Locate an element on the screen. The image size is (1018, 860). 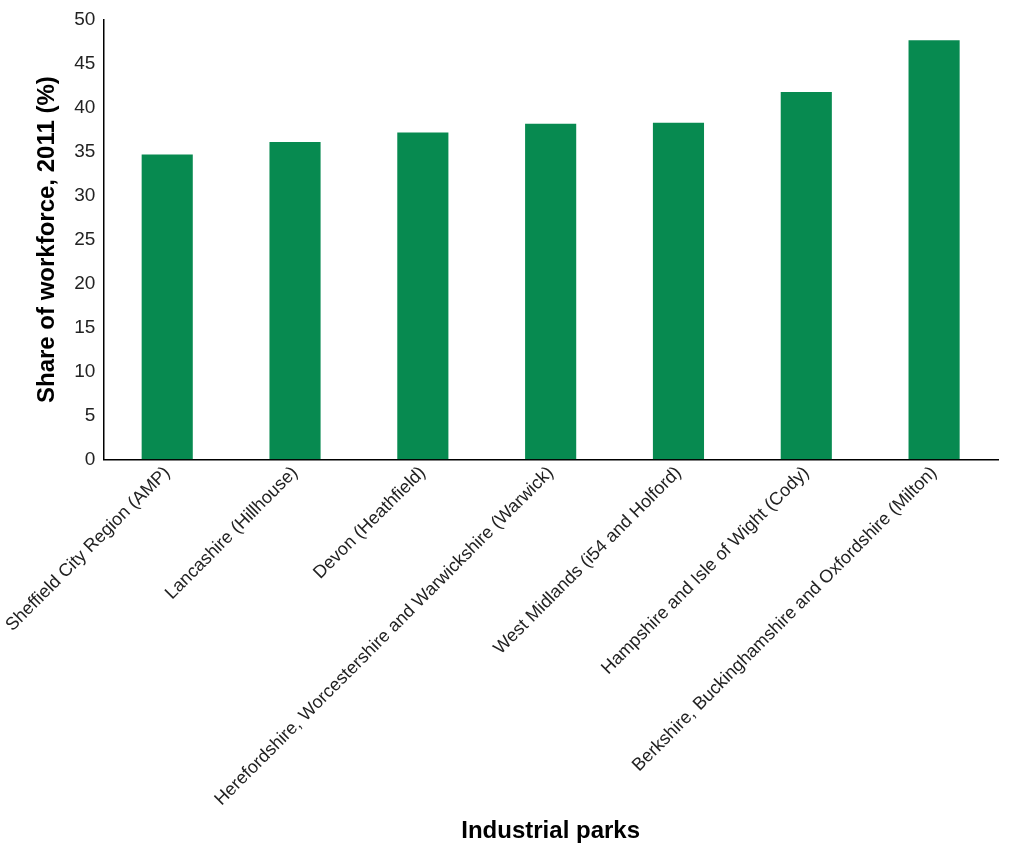
y-tick-label: 10 is located at coordinates (85, 370).